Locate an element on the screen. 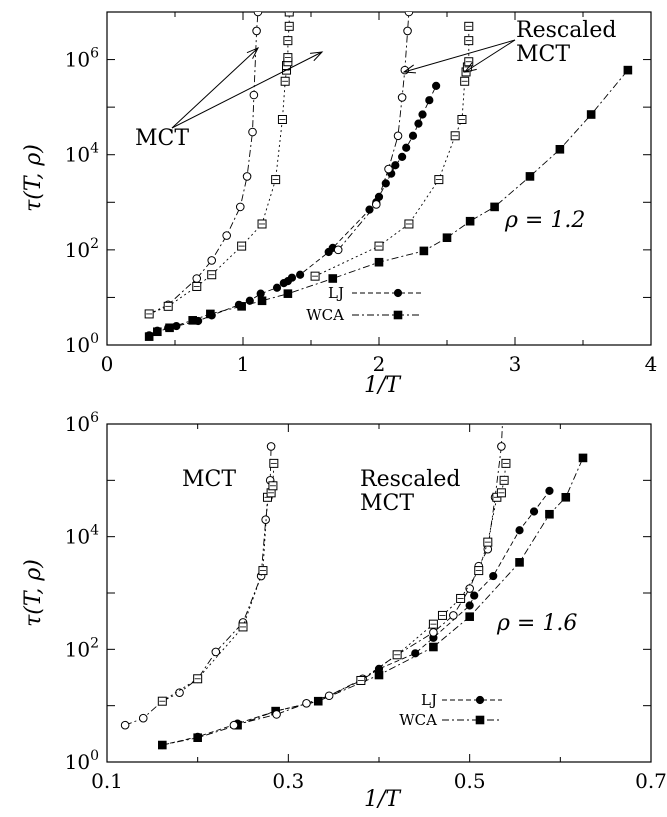  x-axis-label: 1/T is located at coordinates (383, 799).